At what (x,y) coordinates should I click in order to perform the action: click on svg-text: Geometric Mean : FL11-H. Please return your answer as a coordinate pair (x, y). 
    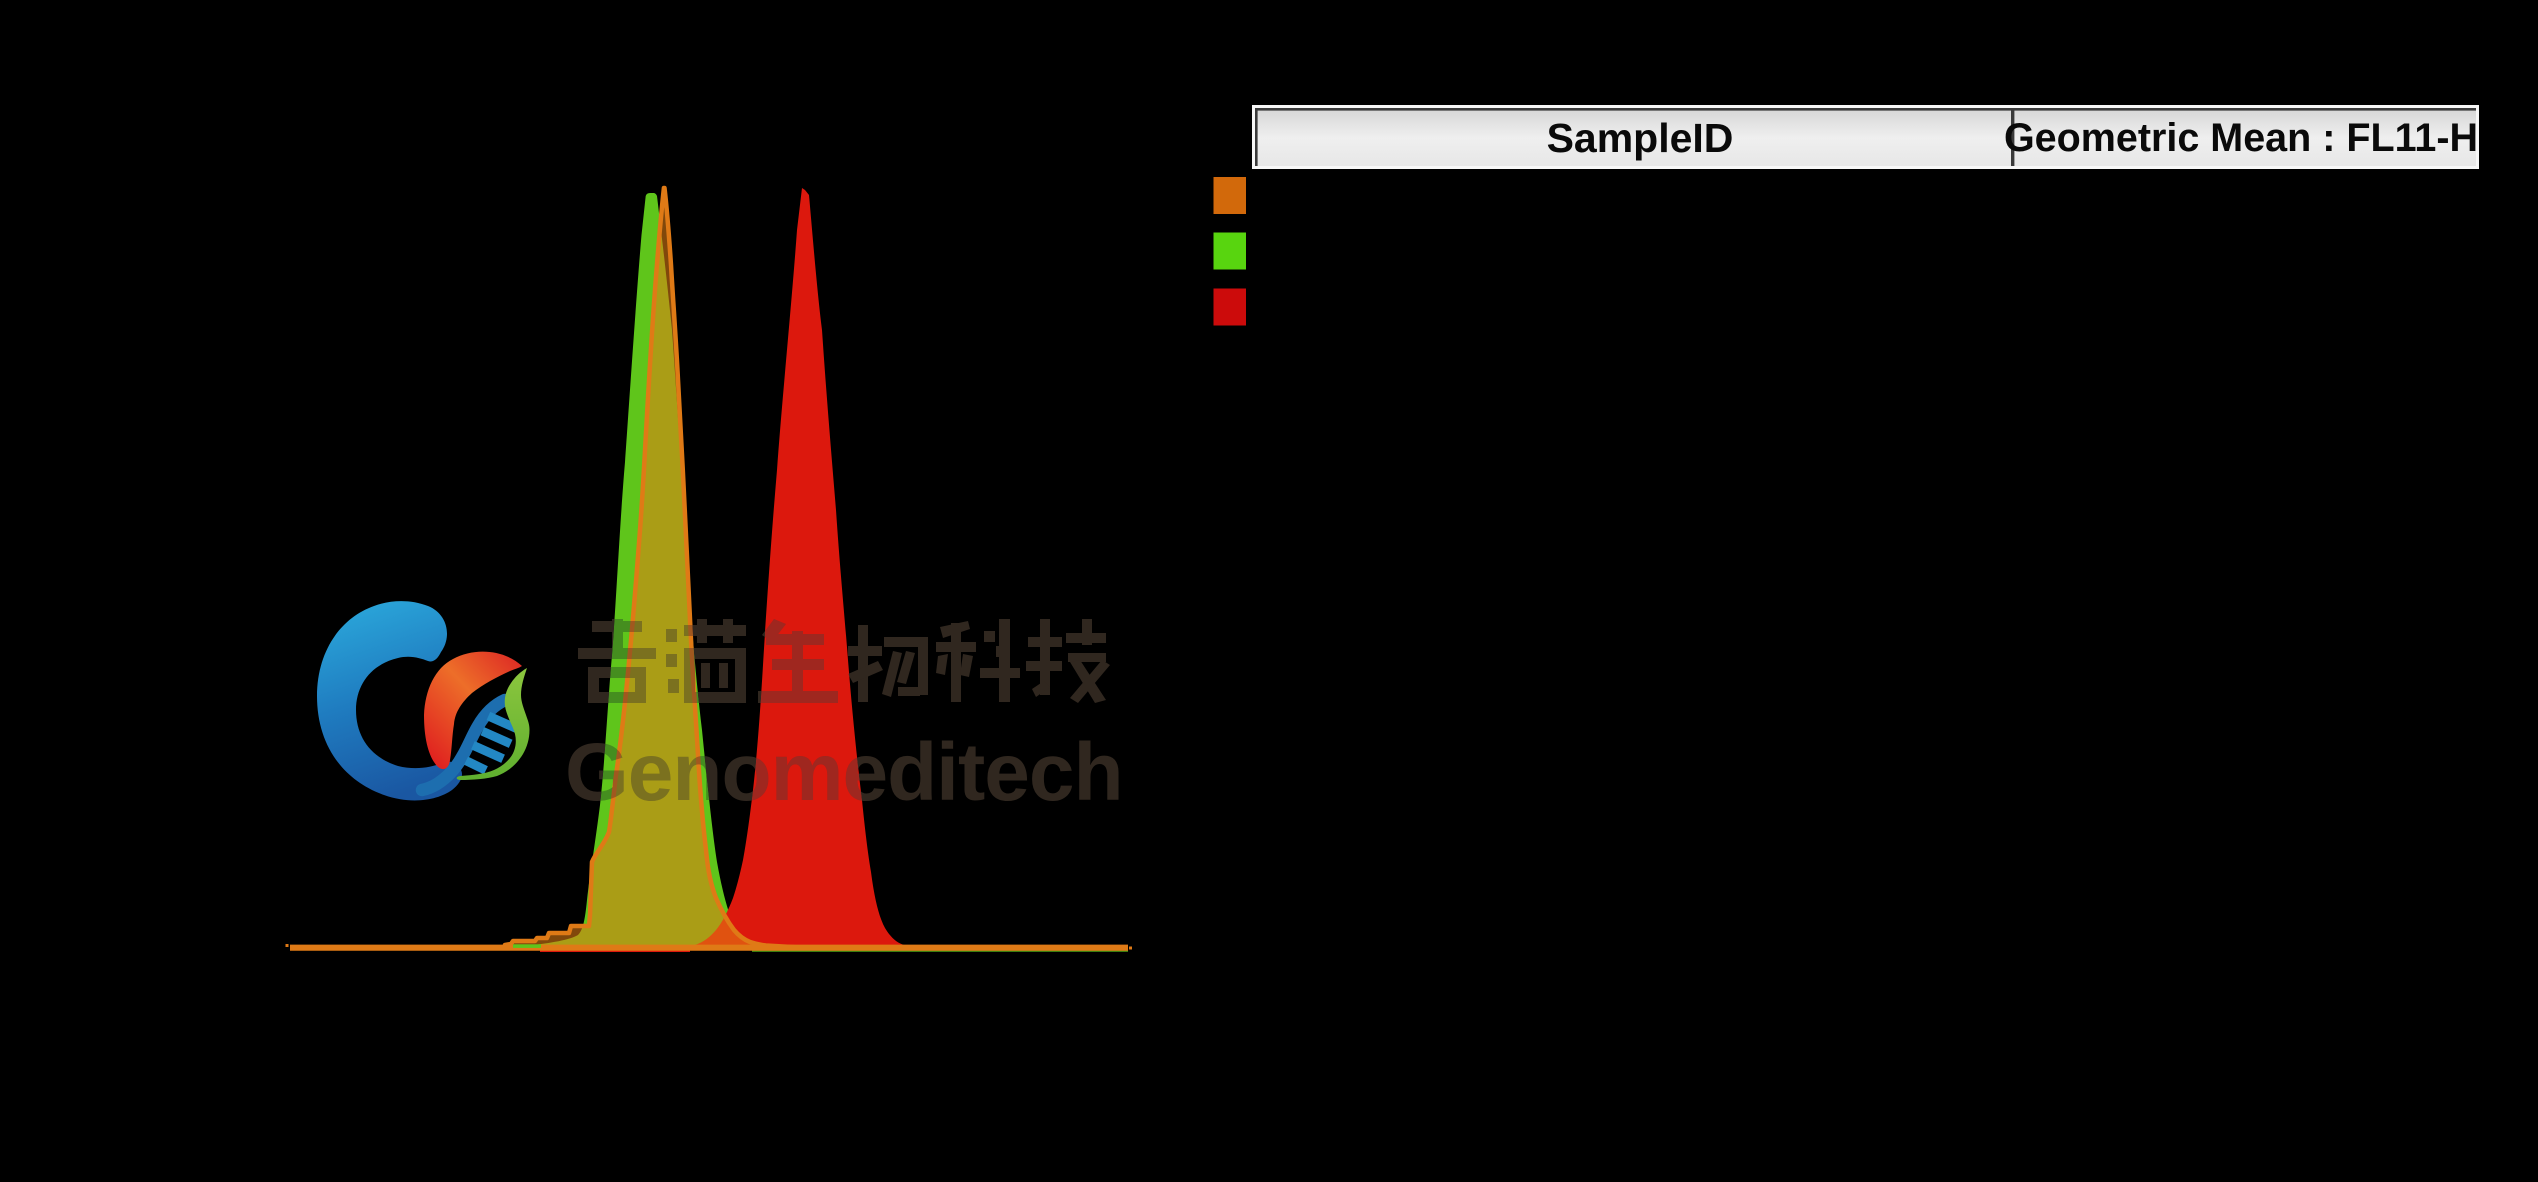
    Looking at the image, I should click on (2241, 138).